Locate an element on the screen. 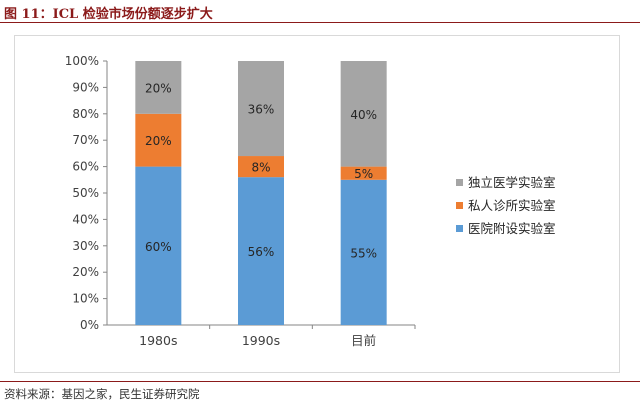 Image resolution: width=640 pixels, height=406 pixels. data-label: 55% is located at coordinates (363, 253).